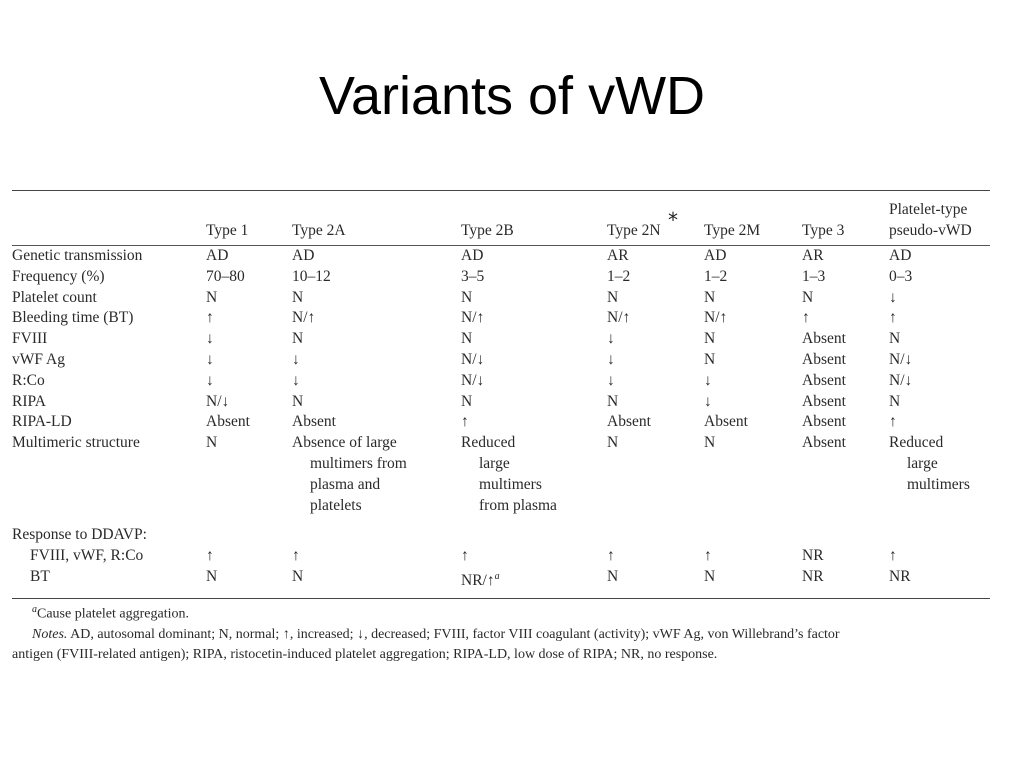  Describe the element at coordinates (716, 318) in the screenshot. I see `cell-type2m: N/↑` at that location.